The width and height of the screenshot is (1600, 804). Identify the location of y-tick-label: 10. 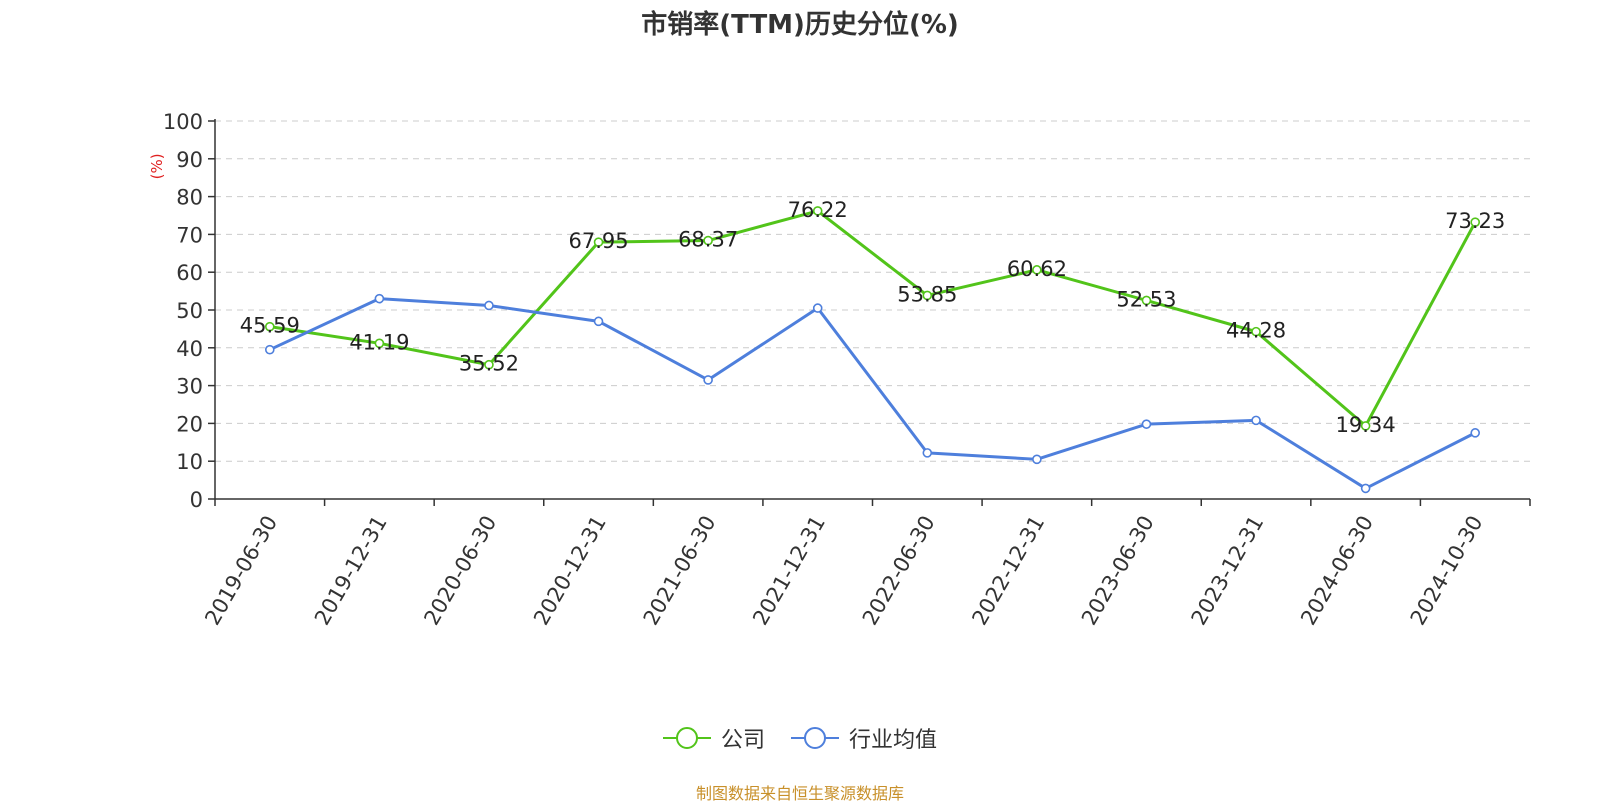
(189, 462).